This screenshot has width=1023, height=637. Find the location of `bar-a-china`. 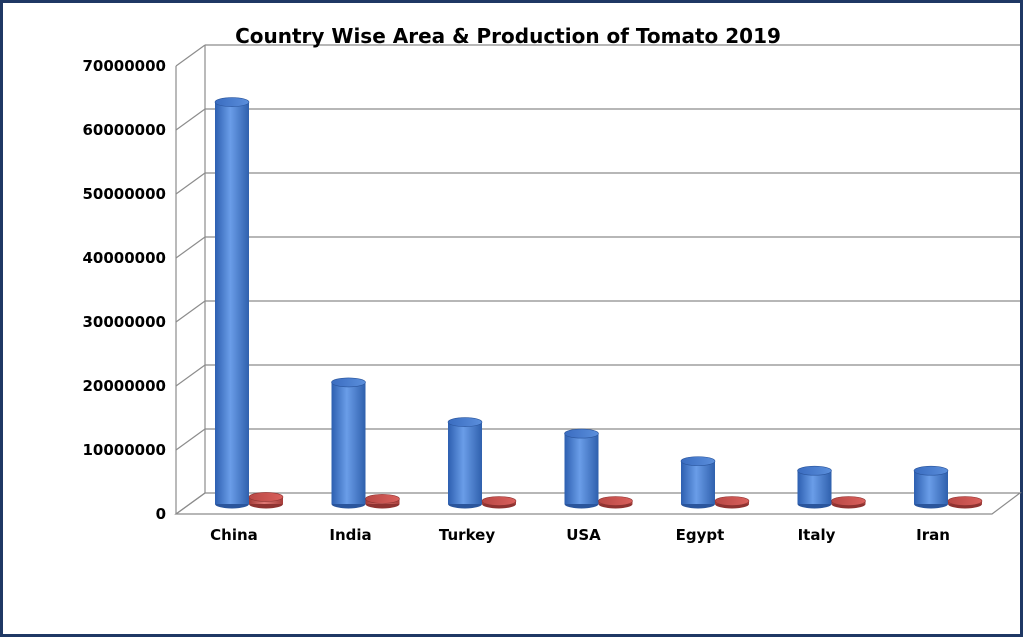

bar-a-china is located at coordinates (232, 303).